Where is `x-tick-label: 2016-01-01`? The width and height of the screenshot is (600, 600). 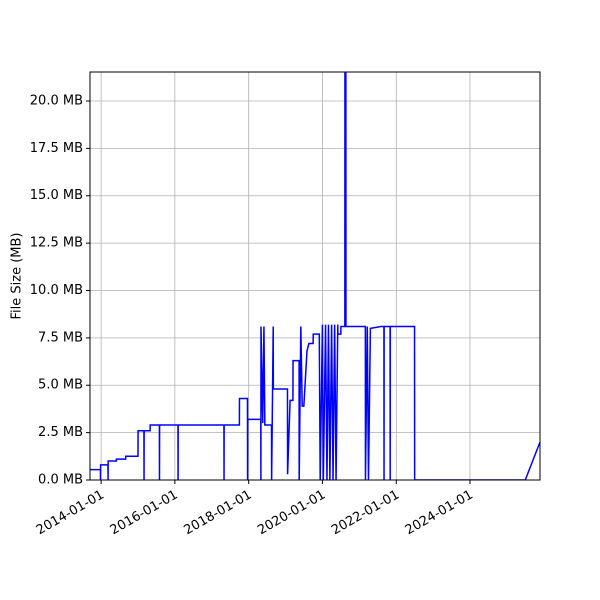 x-tick-label: 2016-01-01 is located at coordinates (144, 513).